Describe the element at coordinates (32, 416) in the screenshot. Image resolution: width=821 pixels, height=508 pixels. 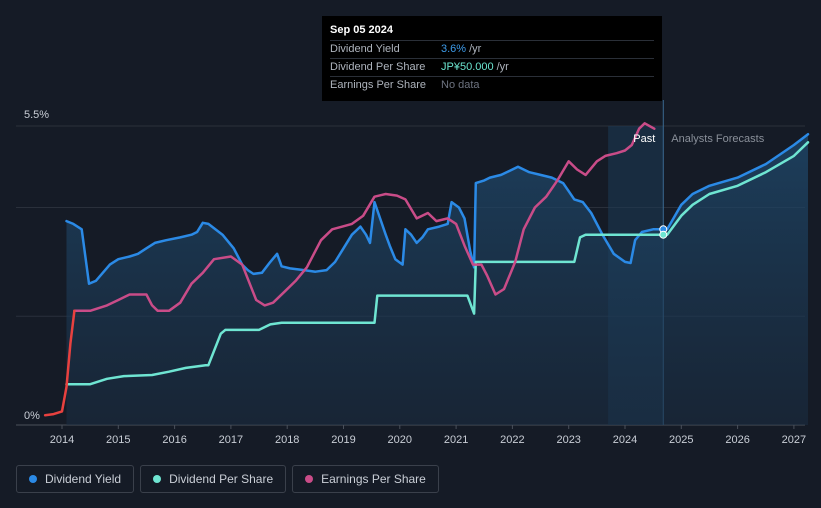
I see `y-tick-label: 0%` at that location.